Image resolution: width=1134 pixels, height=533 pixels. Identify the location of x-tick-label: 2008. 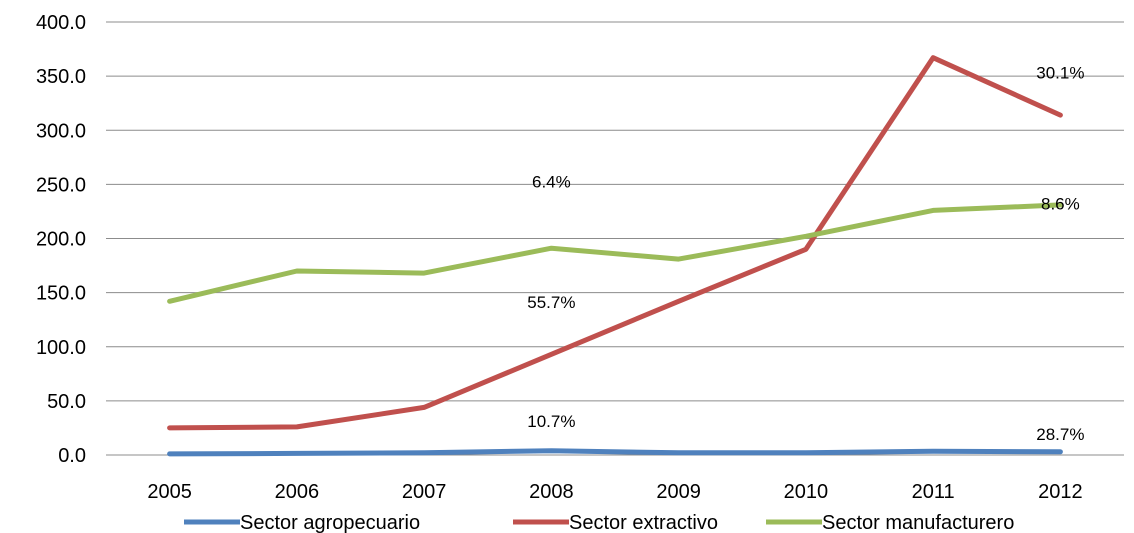
(551, 492).